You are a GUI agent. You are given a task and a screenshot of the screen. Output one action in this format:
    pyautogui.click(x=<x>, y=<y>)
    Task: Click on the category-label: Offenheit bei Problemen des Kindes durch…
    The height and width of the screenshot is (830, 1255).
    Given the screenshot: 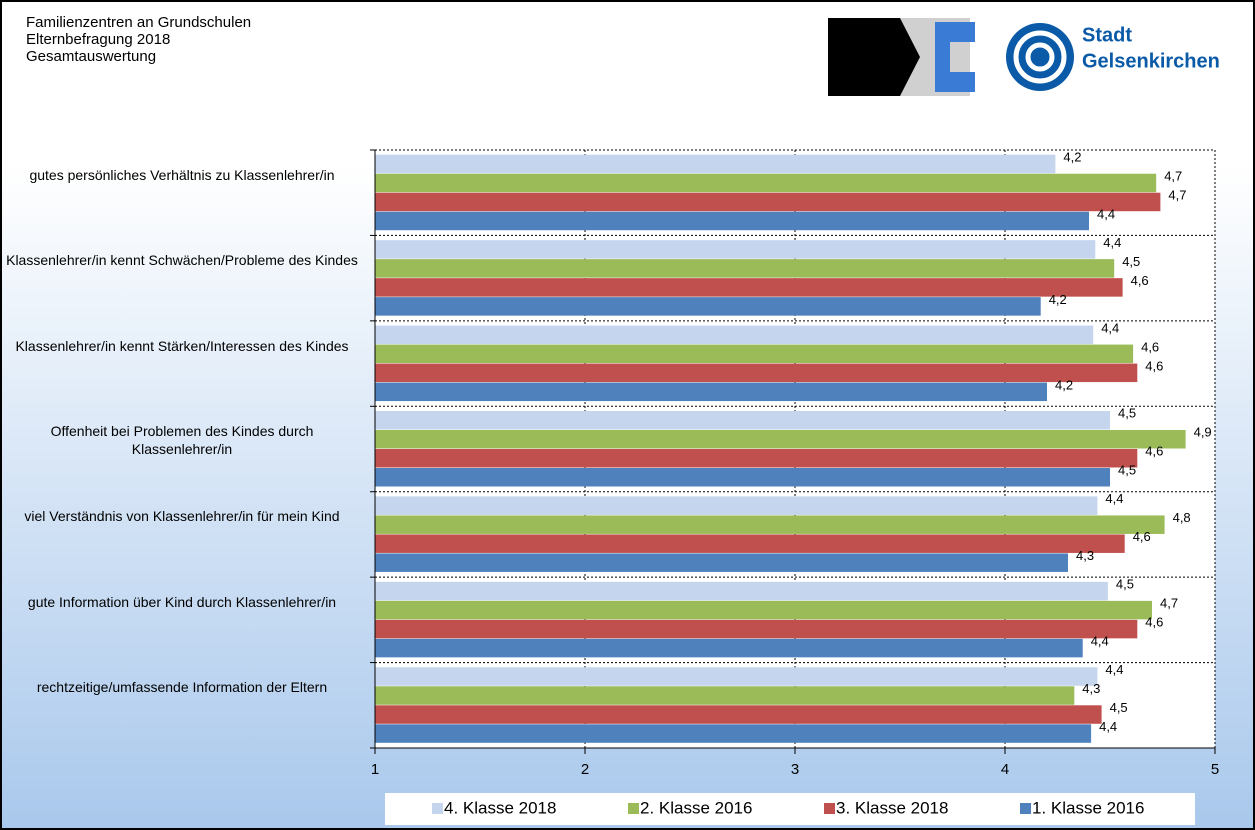 What is the action you would take?
    pyautogui.click(x=182, y=440)
    